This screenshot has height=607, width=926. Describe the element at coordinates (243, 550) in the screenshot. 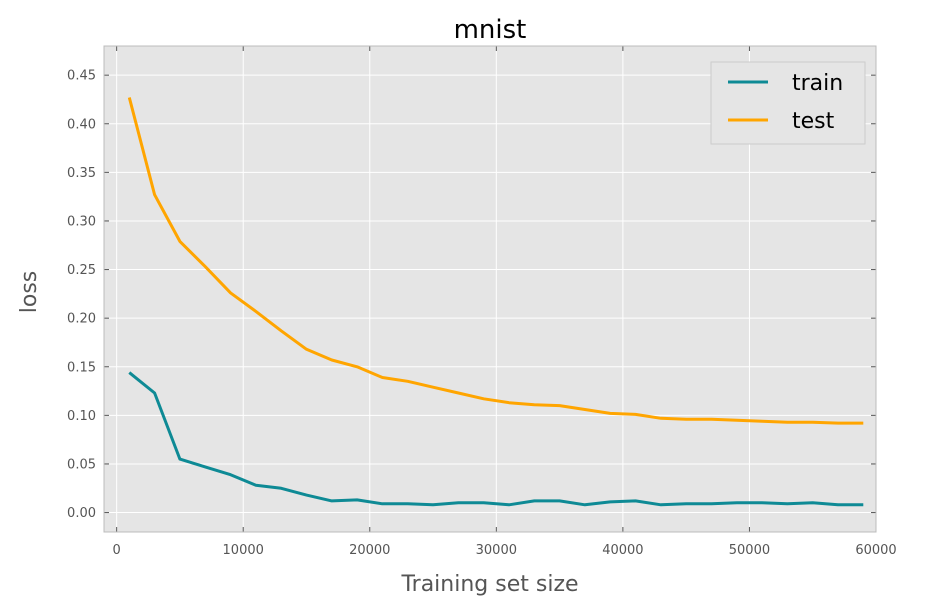

I see `x-tick-label: 10000` at that location.